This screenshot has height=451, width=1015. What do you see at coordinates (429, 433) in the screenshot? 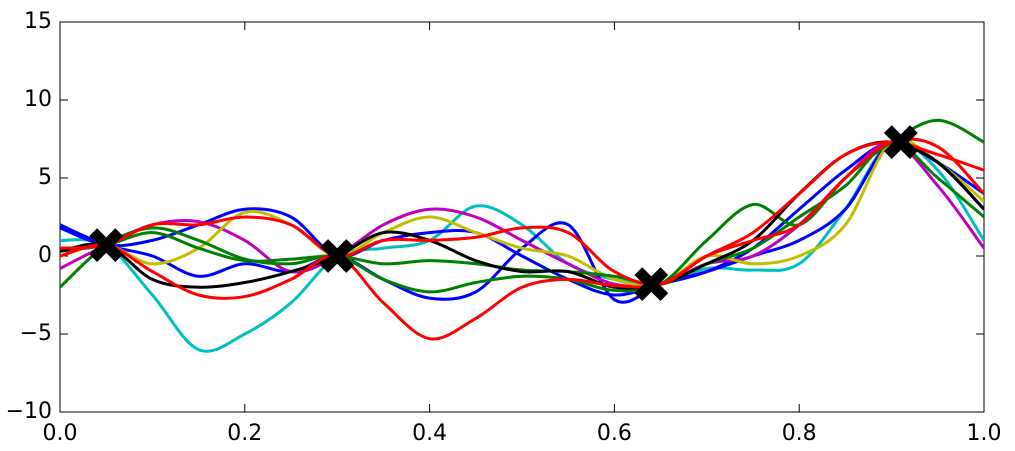
I see `x-tick-label: 0.4` at bounding box center [429, 433].